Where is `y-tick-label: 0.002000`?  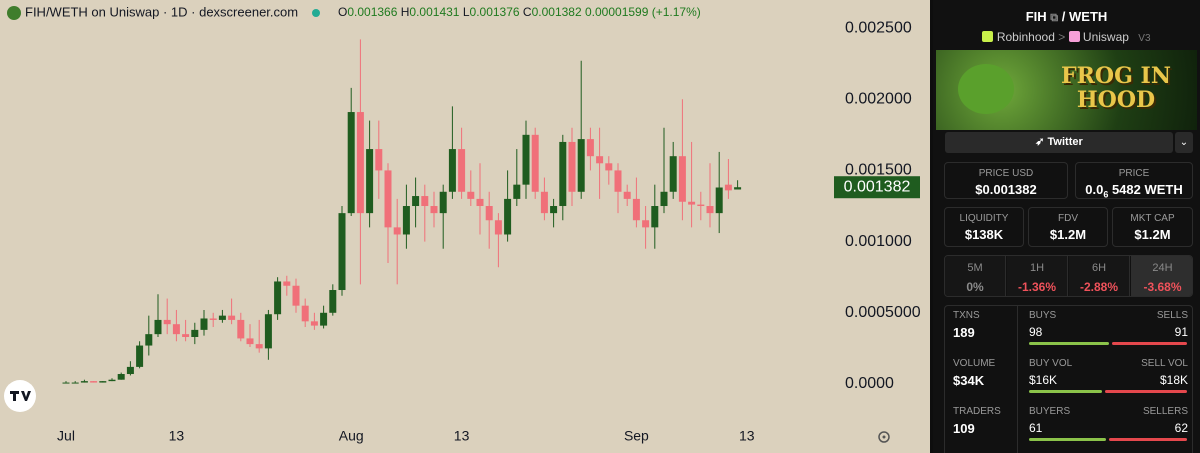
y-tick-label: 0.002000 is located at coordinates (878, 98).